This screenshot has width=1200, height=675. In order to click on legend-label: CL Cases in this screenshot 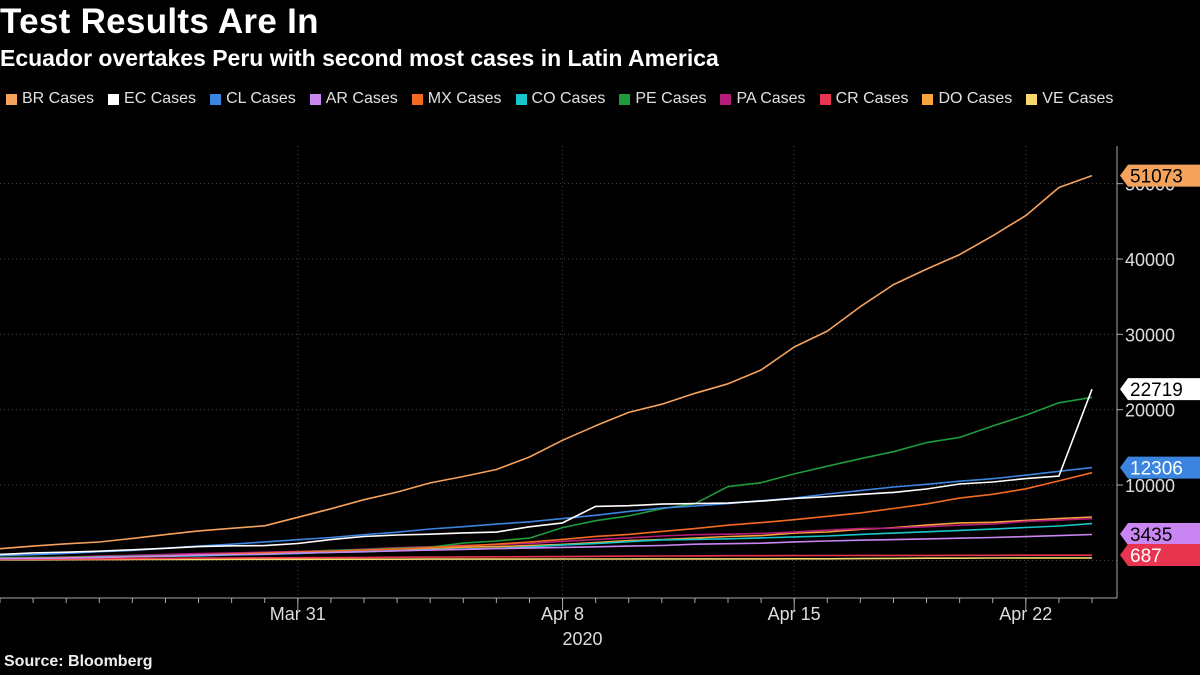, I will do `click(261, 98)`.